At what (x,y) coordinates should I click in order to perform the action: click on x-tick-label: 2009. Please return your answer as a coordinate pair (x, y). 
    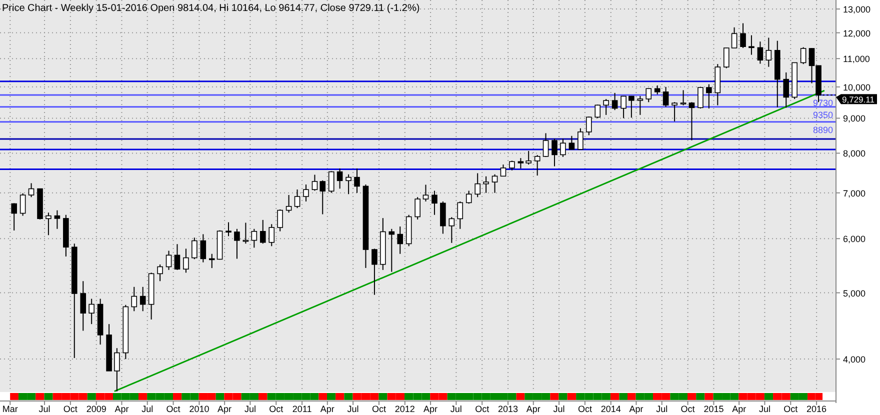
    Looking at the image, I should click on (96, 409).